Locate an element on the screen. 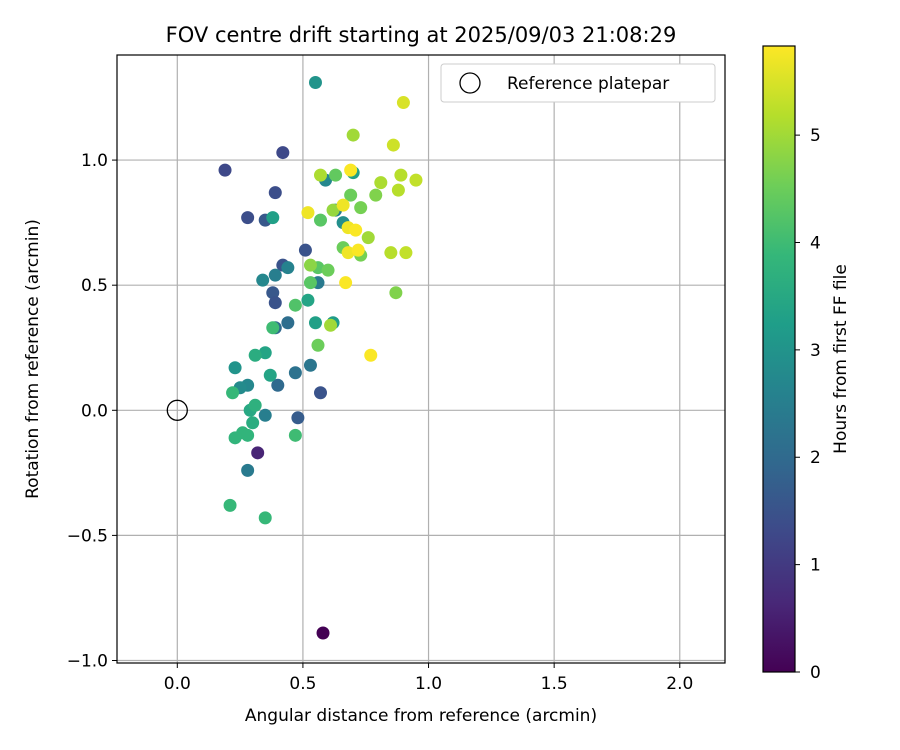 The width and height of the screenshot is (900, 750). legend: Reference platepar is located at coordinates (578, 83).